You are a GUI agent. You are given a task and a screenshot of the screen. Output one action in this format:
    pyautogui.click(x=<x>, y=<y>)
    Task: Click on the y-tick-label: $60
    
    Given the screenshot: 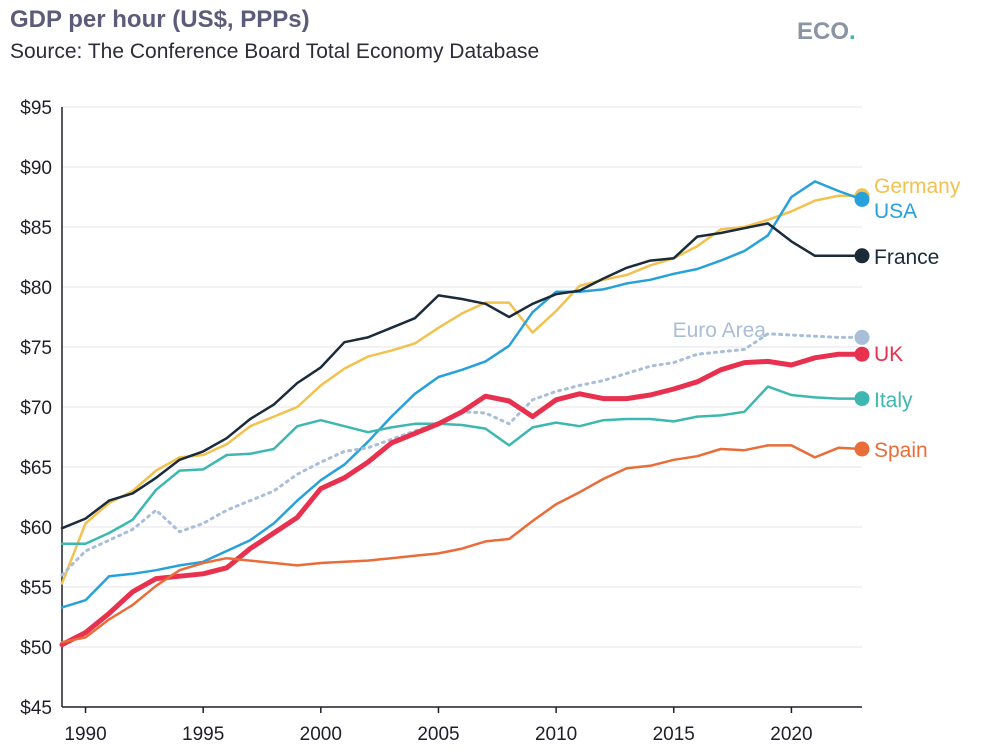 What is the action you would take?
    pyautogui.click(x=36, y=528)
    